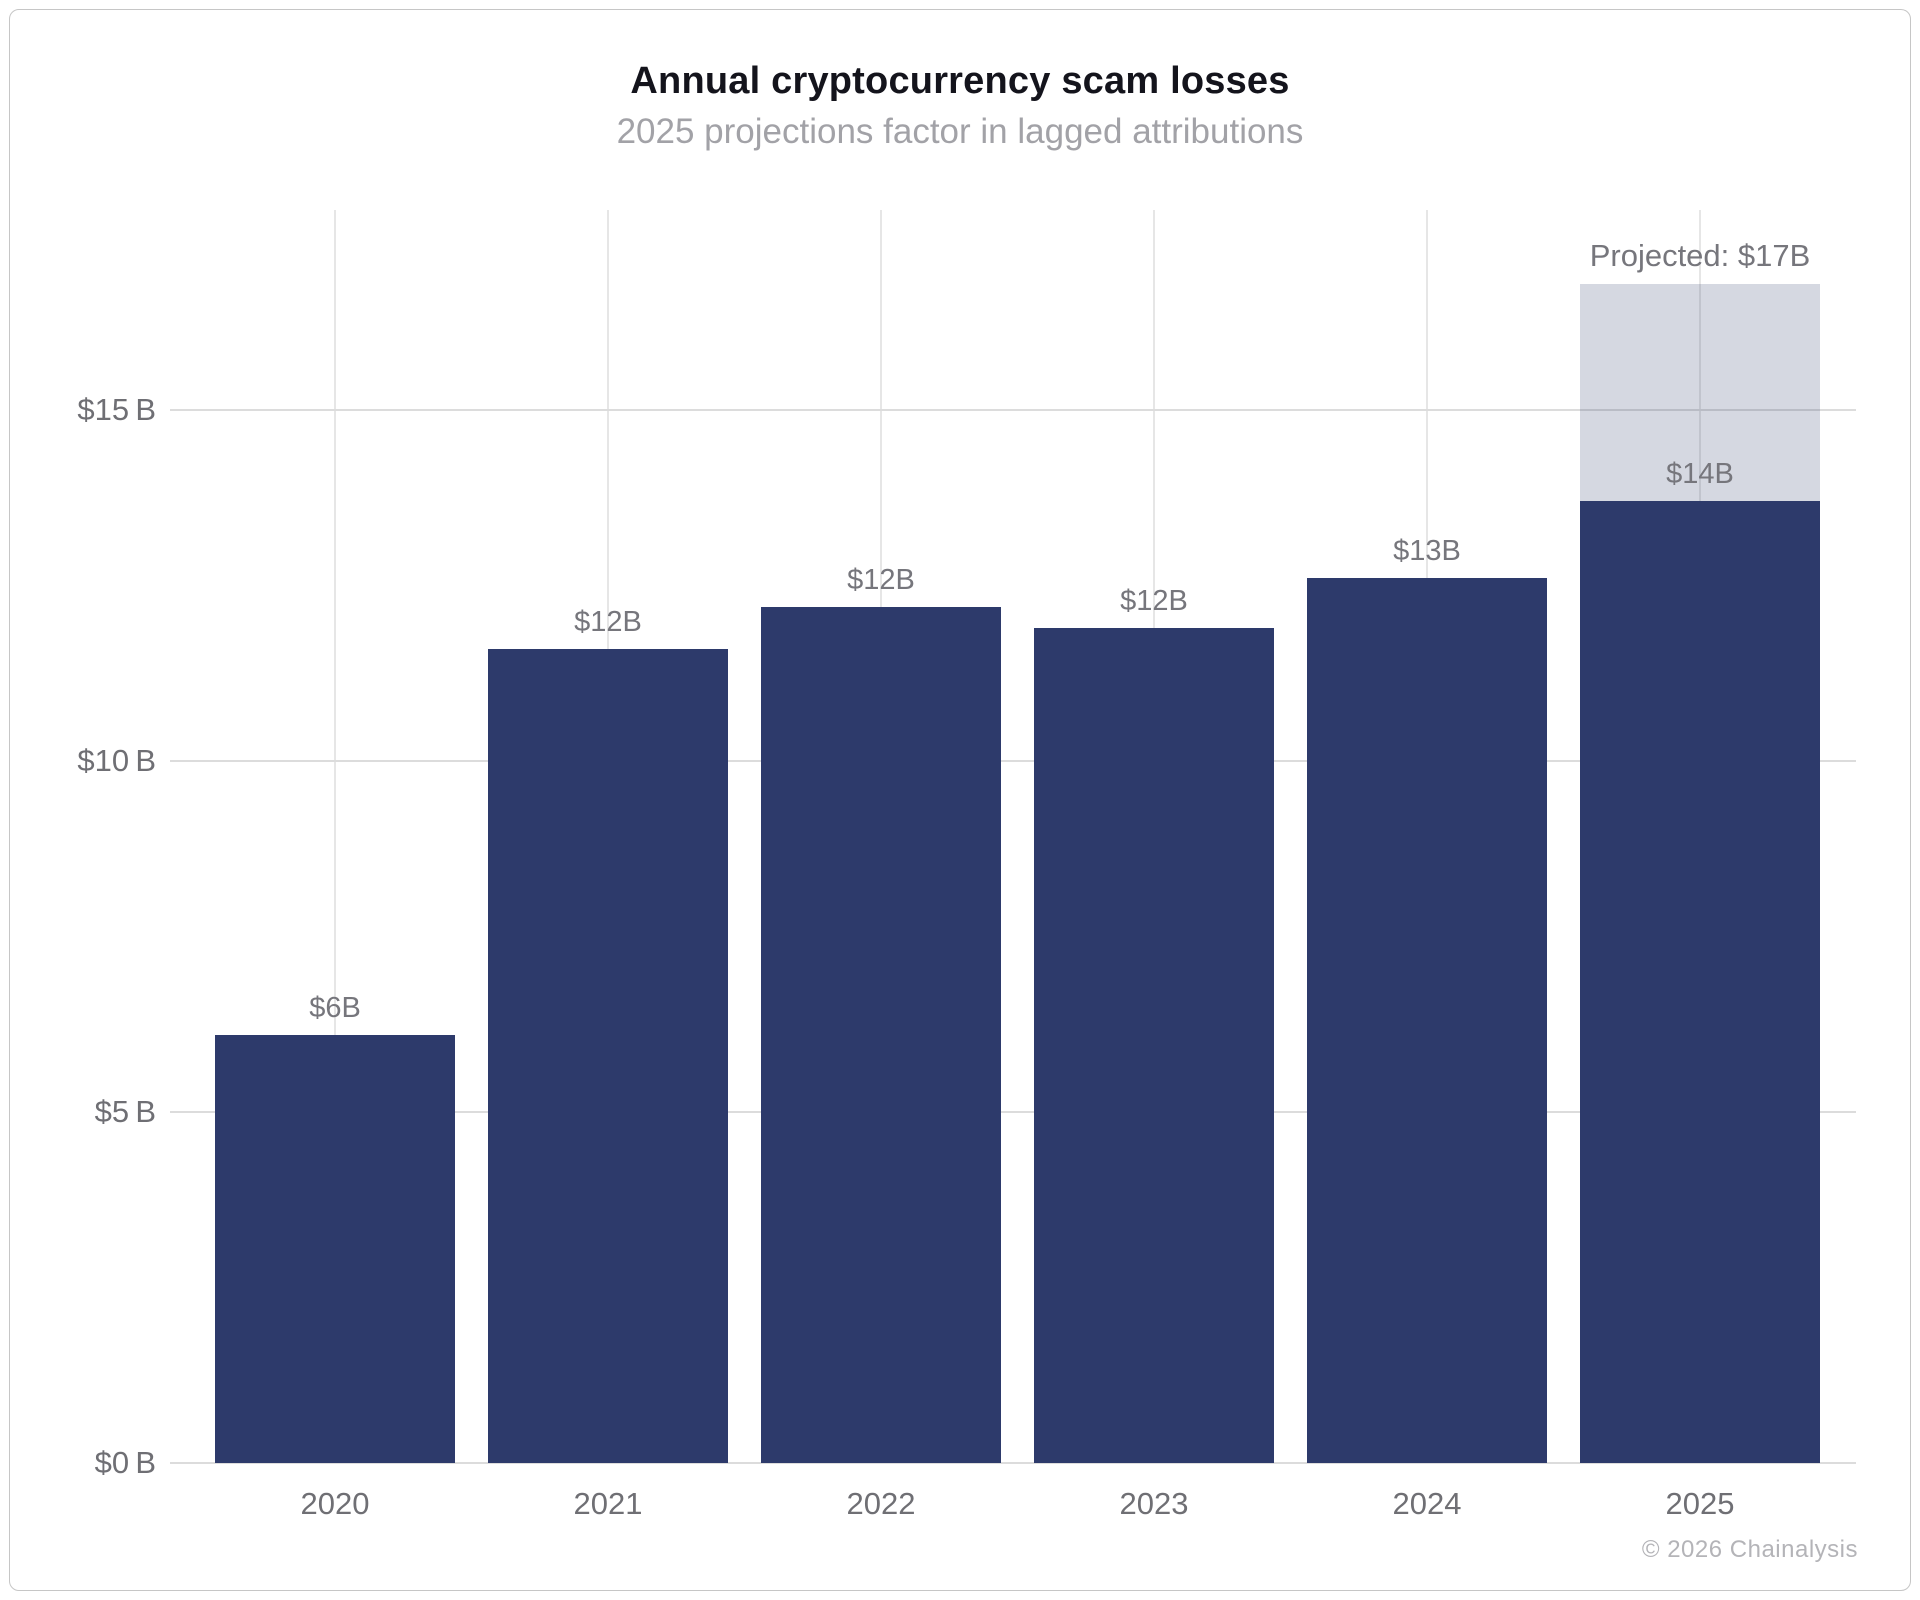  I want to click on x-axis-tick-label-2021: 2021, so click(608, 1503).